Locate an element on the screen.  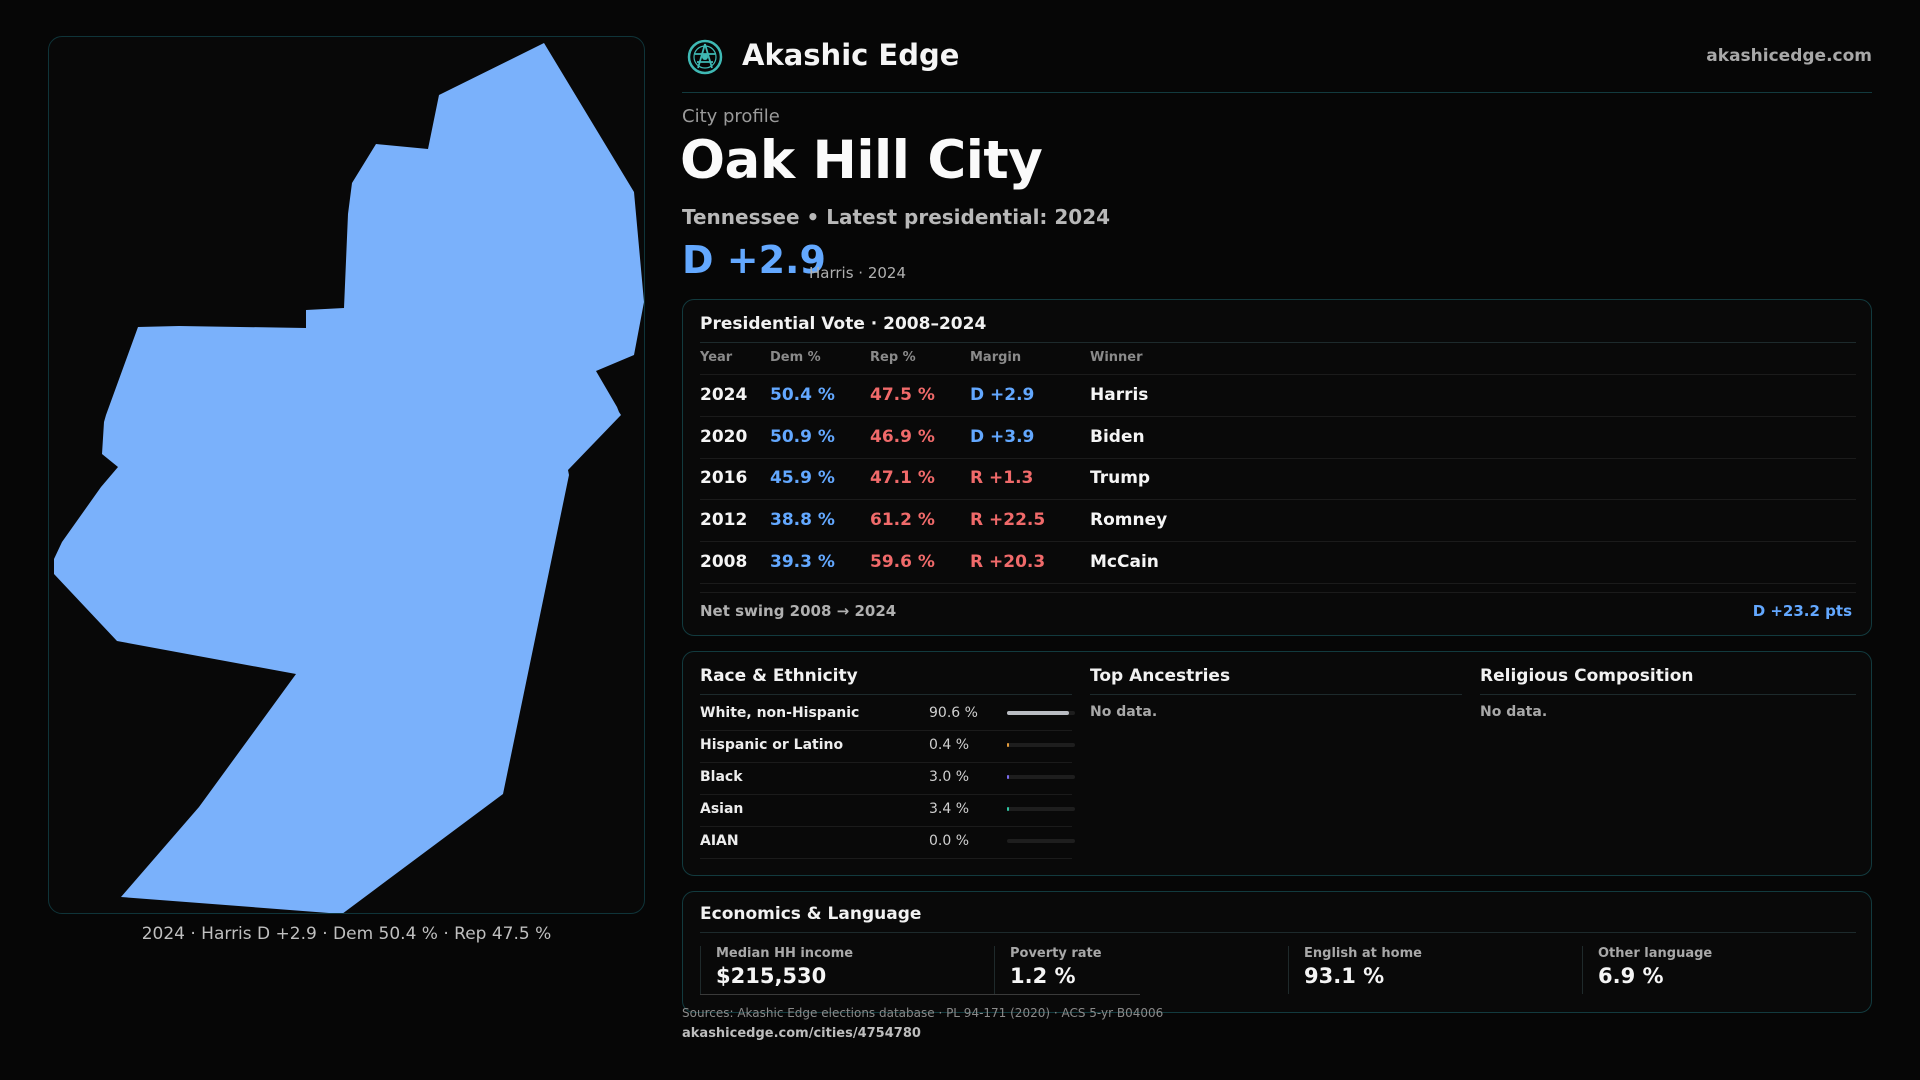
row-rep-pct: 59.6 % is located at coordinates (902, 562).